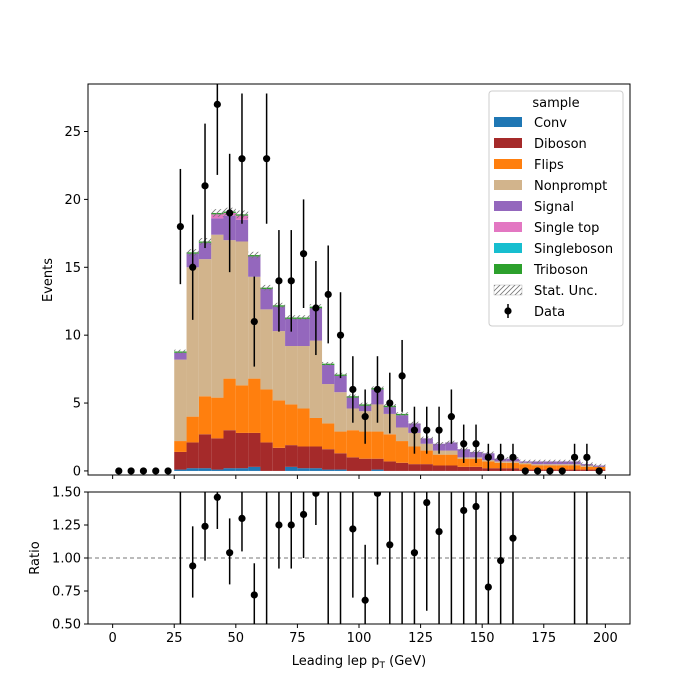 The height and width of the screenshot is (700, 700). Describe the element at coordinates (560, 144) in the screenshot. I see `legend-label-diboson: Diboson` at that location.